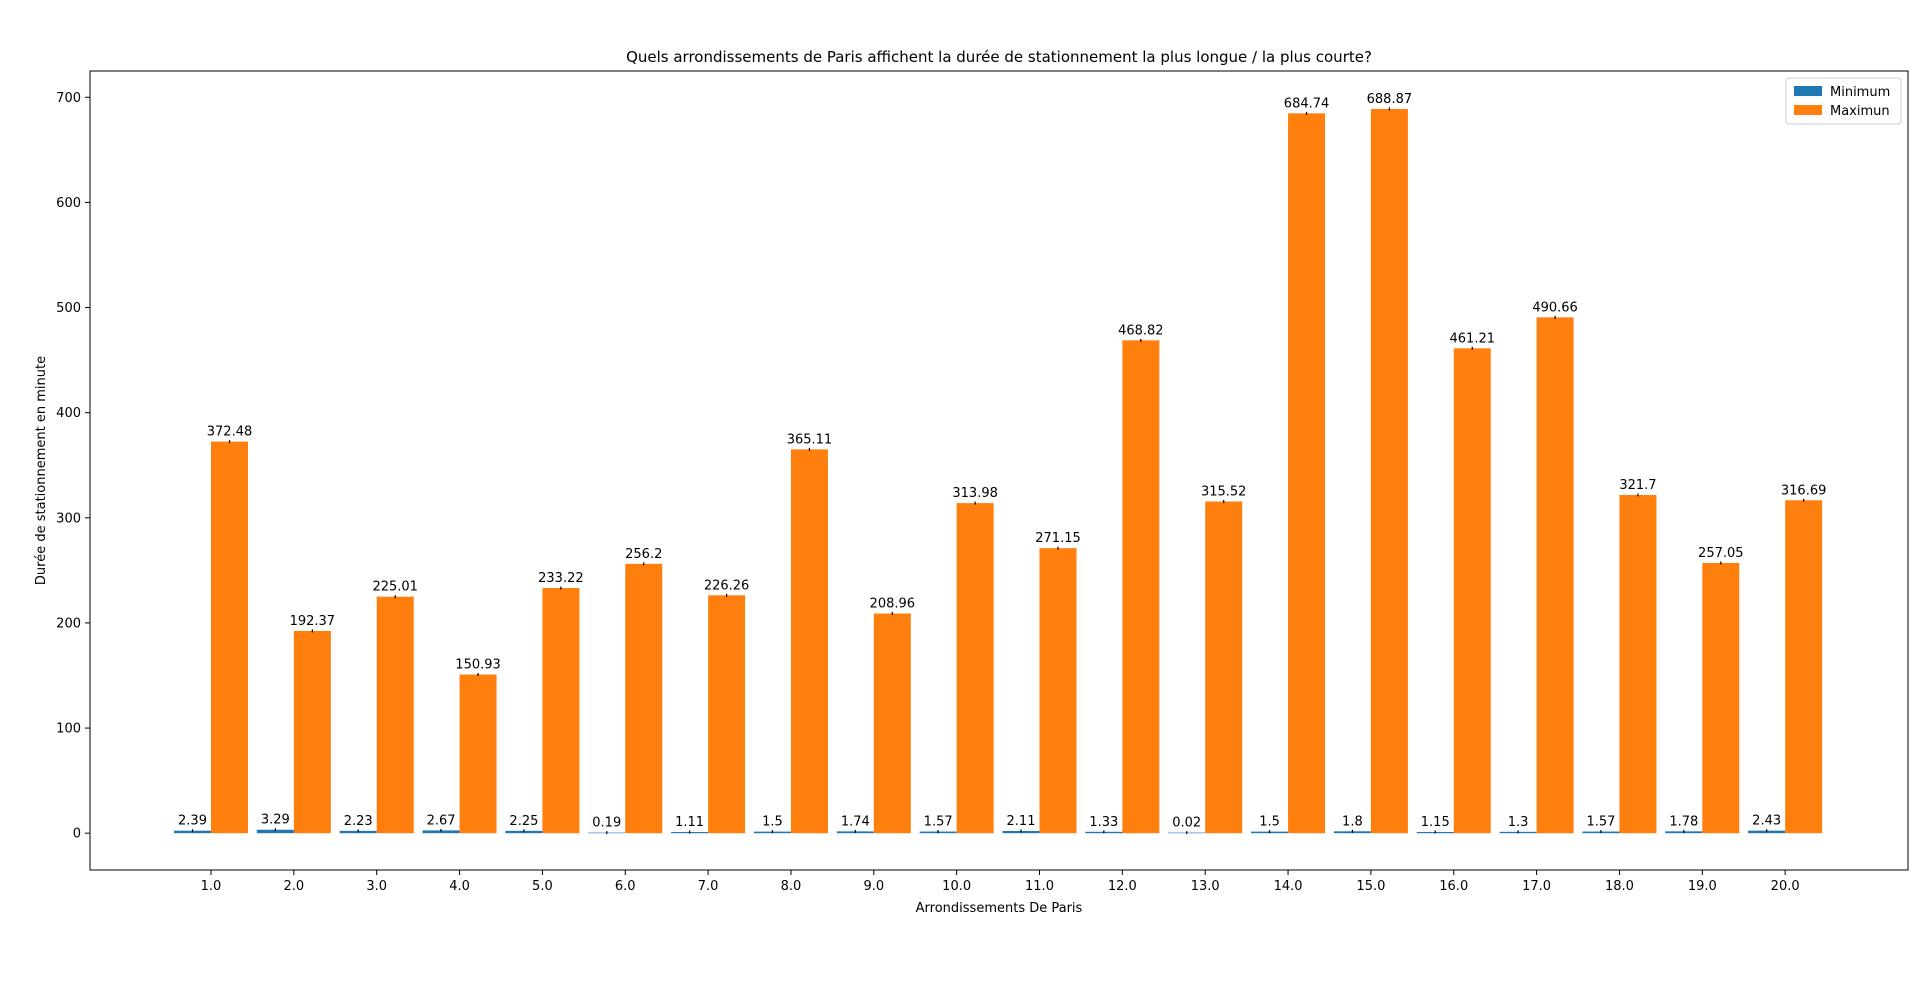 The image size is (1920, 983). I want to click on data-label-minimum-8: 1.5, so click(772, 822).